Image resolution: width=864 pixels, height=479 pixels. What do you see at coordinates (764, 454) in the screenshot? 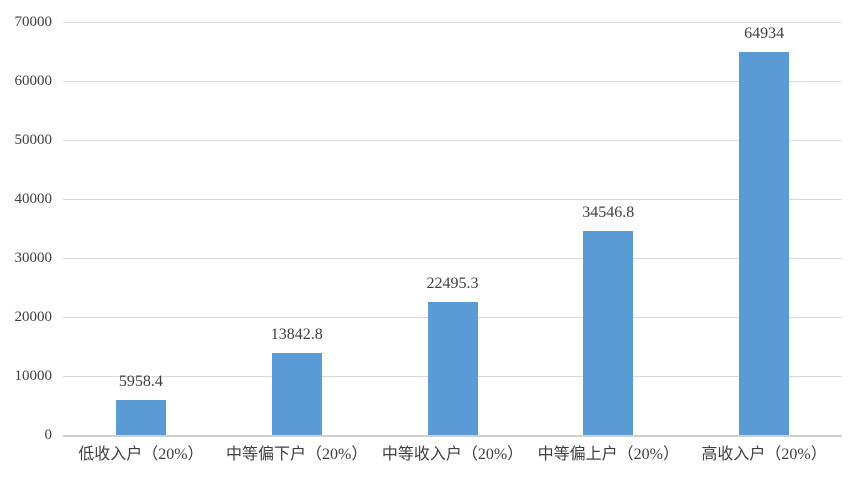
I see `x-axis-category-label: 高收入户（20%）` at bounding box center [764, 454].